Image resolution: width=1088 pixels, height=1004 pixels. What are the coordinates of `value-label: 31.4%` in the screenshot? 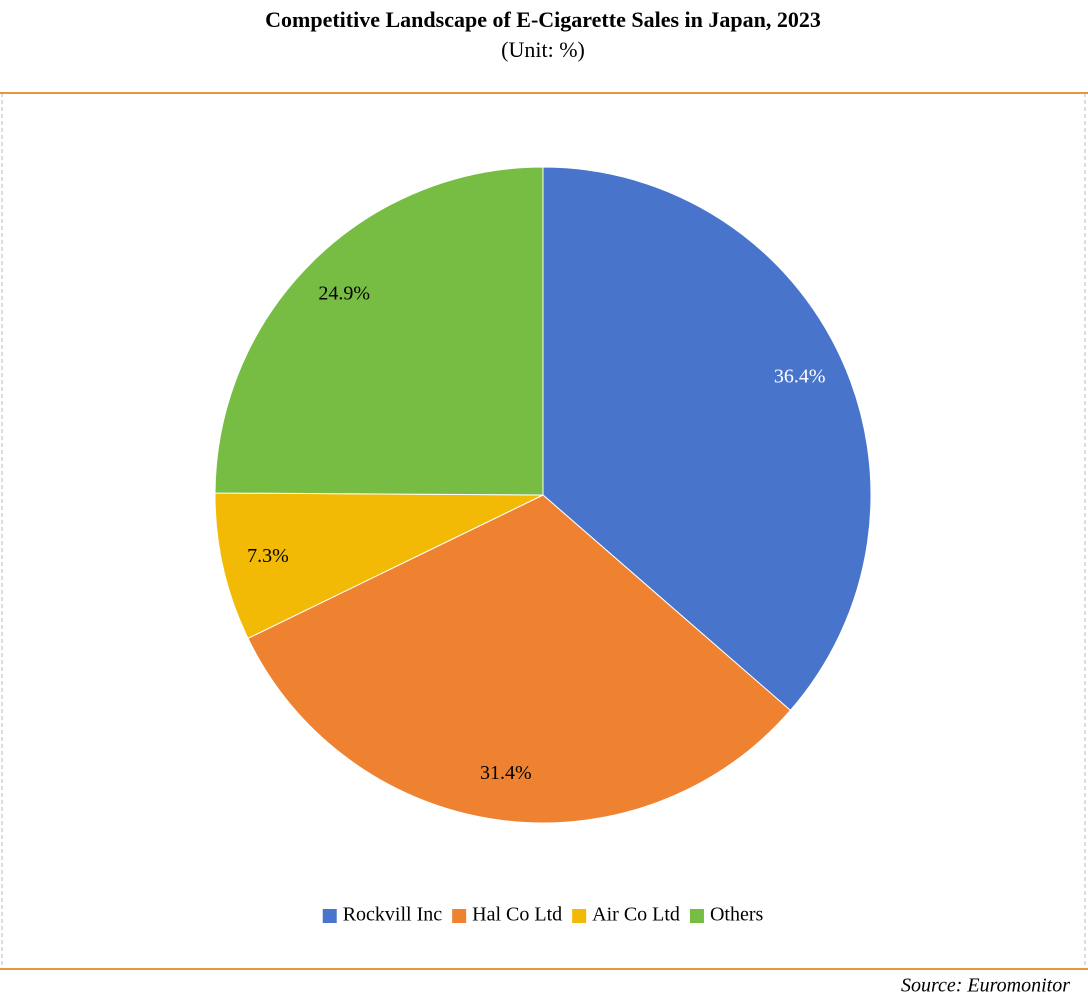 It's located at (506, 773).